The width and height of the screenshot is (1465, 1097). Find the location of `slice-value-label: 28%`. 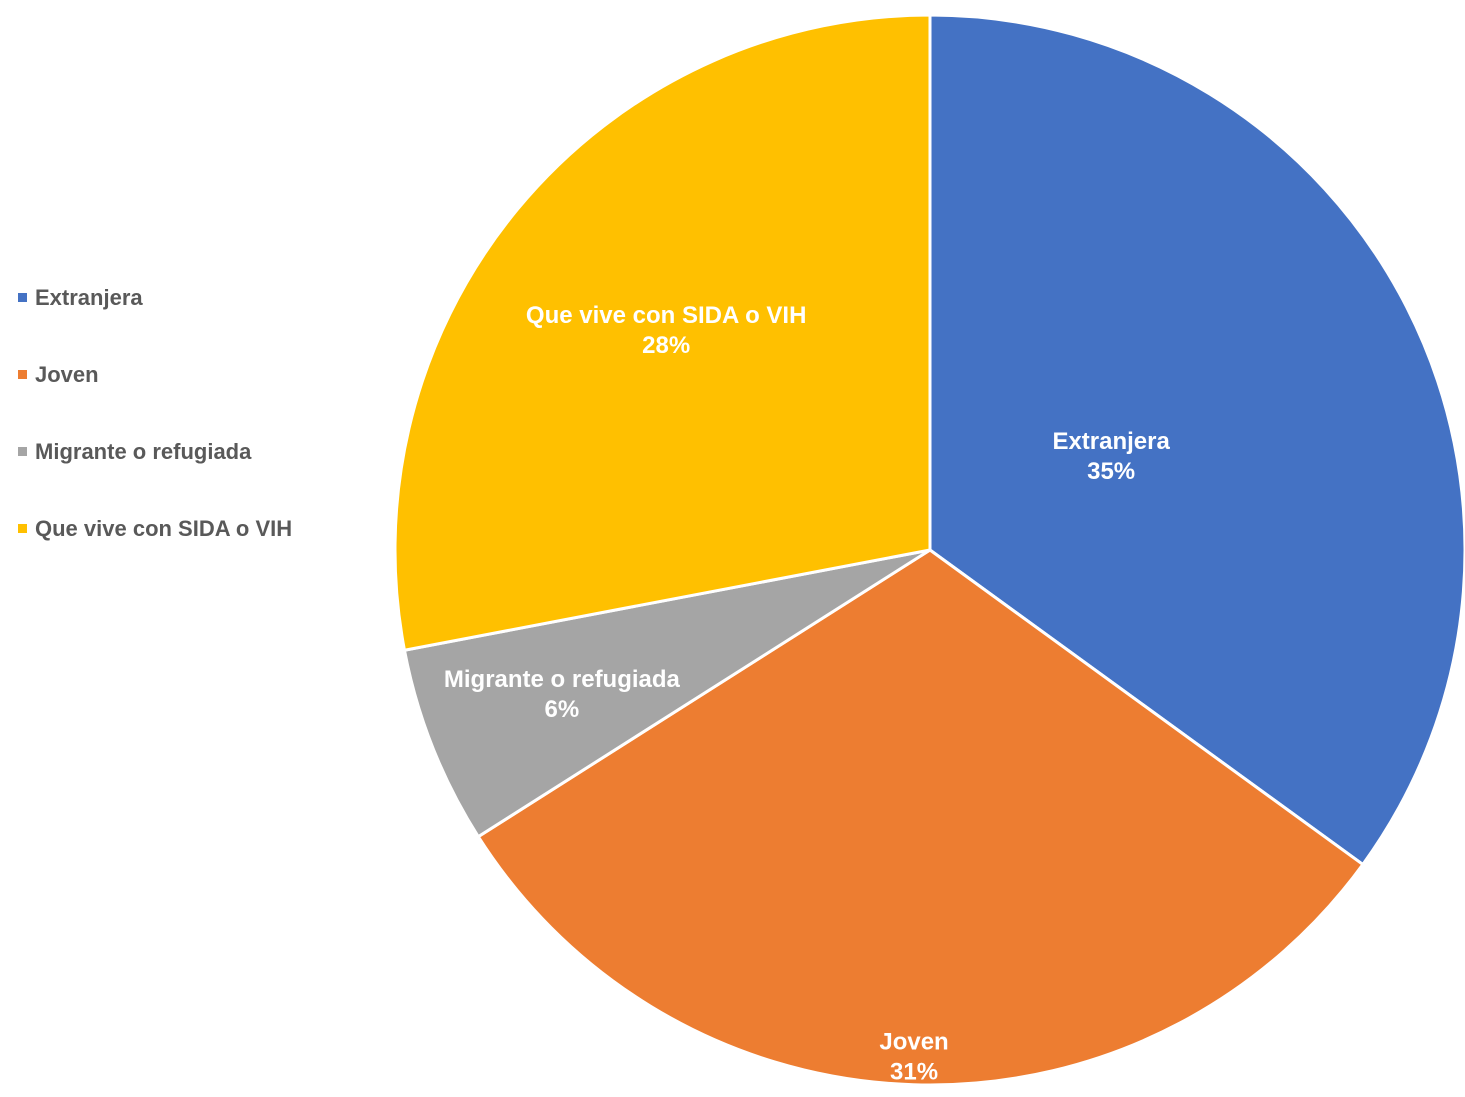

slice-value-label: 28% is located at coordinates (666, 345).